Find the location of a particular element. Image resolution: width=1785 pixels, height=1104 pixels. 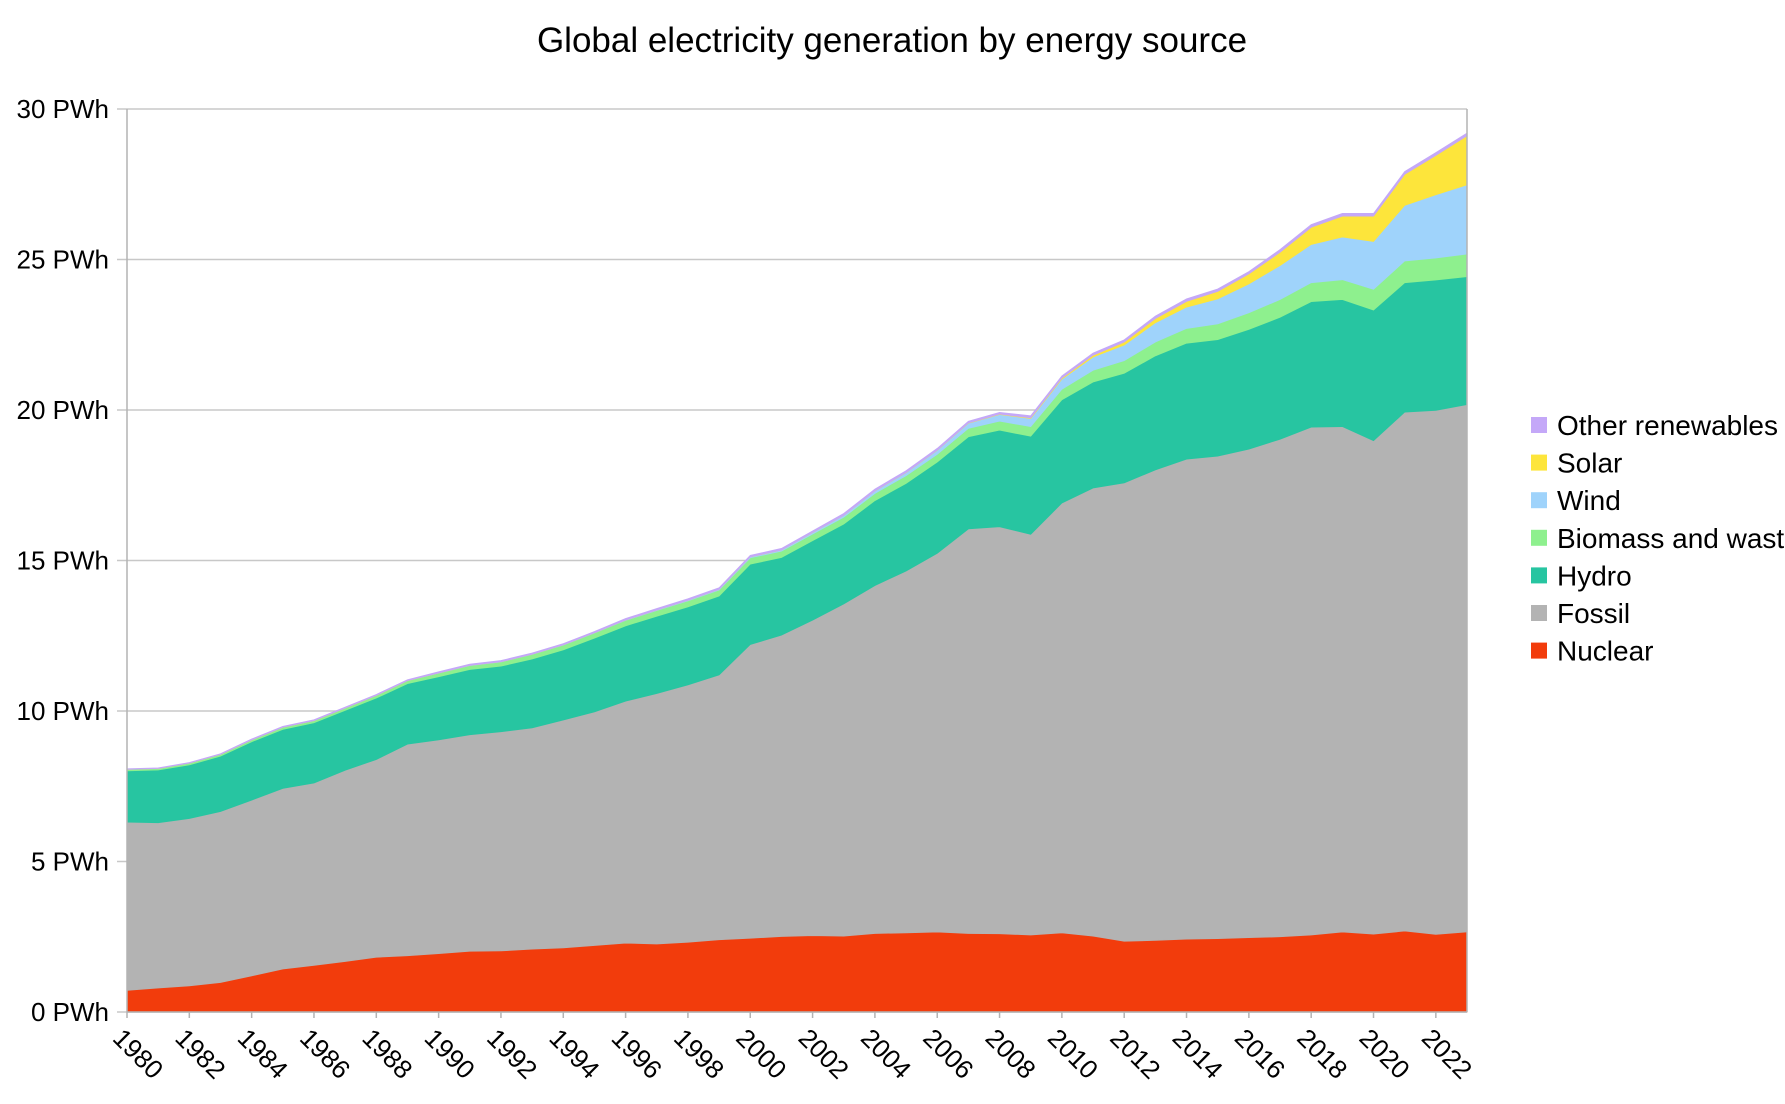

x-tick-label-2020: 2020 is located at coordinates (1385, 1054).